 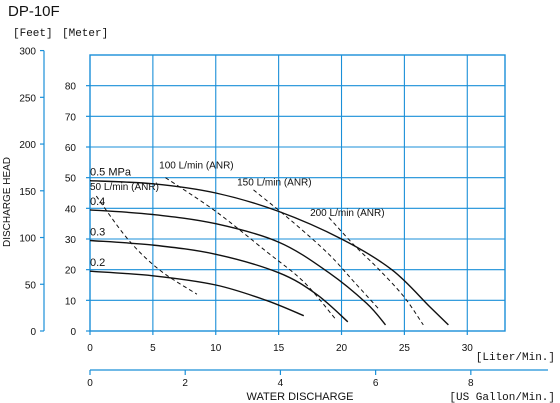 What do you see at coordinates (274, 182) in the screenshot?
I see `air-consumption-label: 150 L/min (ANR)` at bounding box center [274, 182].